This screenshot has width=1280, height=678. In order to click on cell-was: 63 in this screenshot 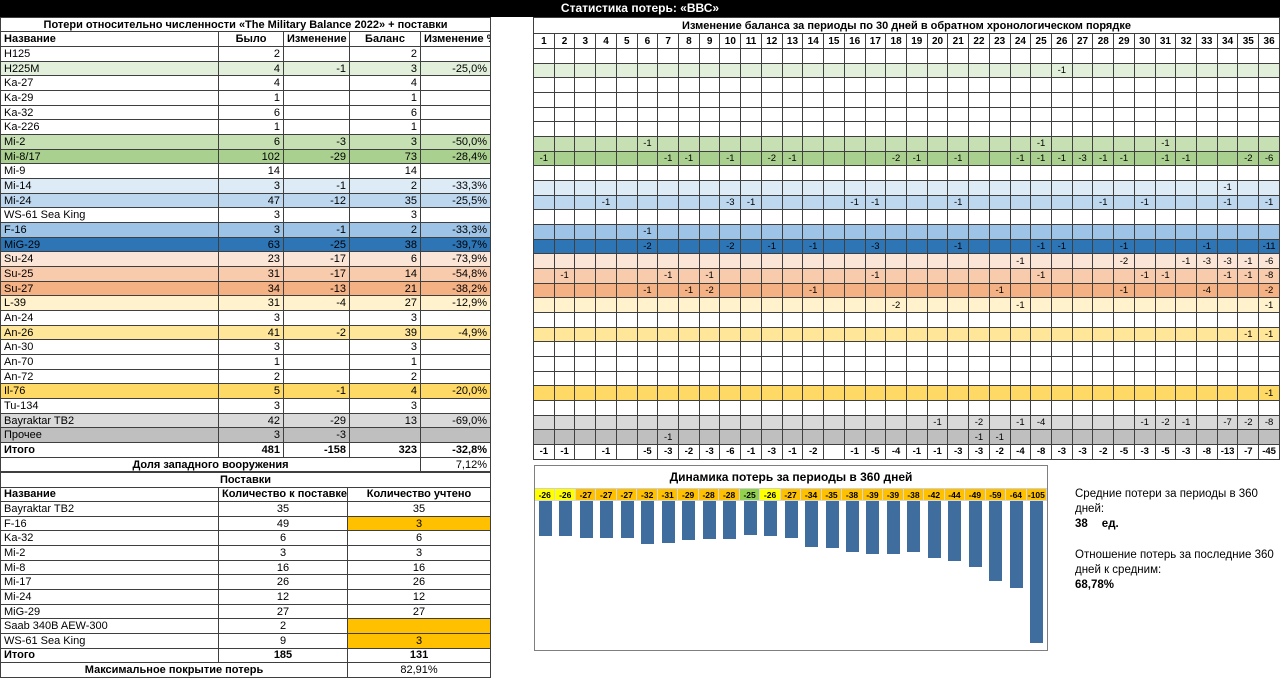, I will do `click(251, 244)`.